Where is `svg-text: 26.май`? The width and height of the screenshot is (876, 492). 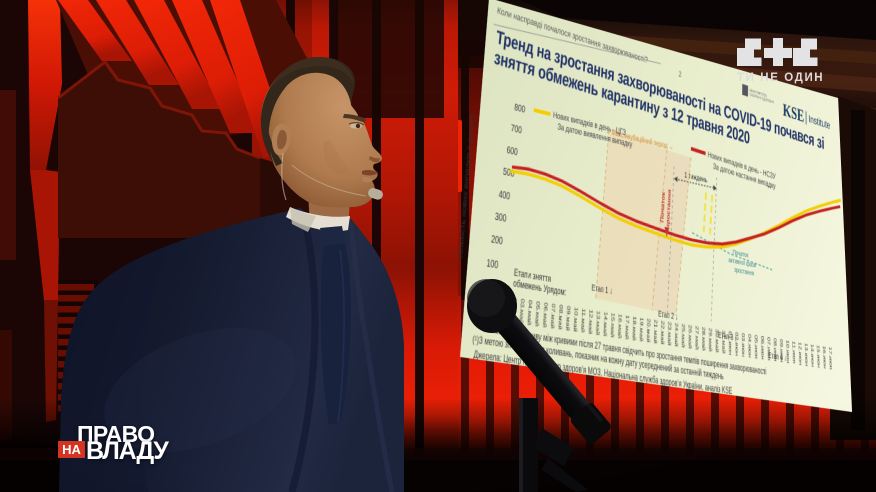
svg-text: 26.май is located at coordinates (690, 336).